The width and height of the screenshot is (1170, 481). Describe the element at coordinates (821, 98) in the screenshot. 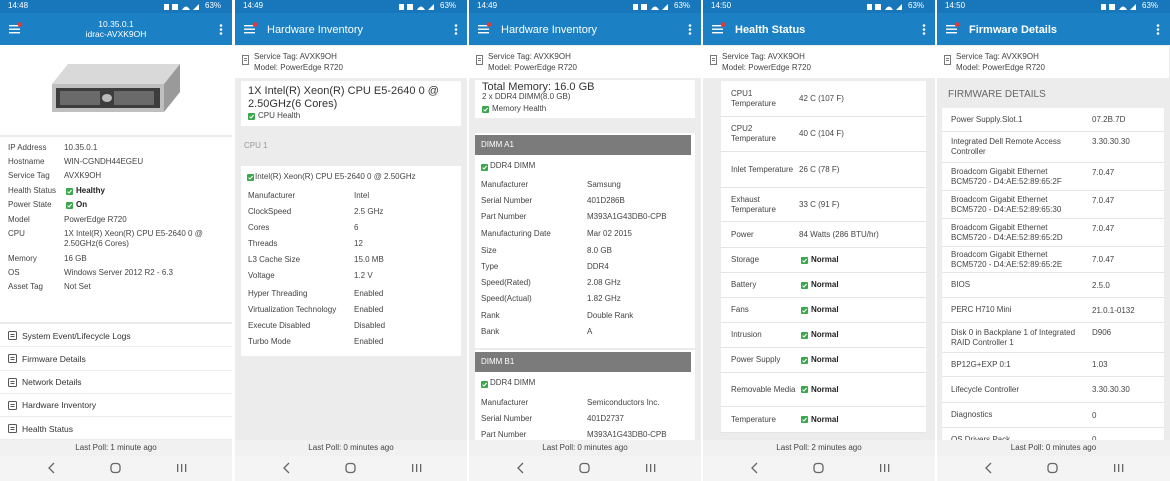

I see `row-value: 42 C (107 F)` at that location.